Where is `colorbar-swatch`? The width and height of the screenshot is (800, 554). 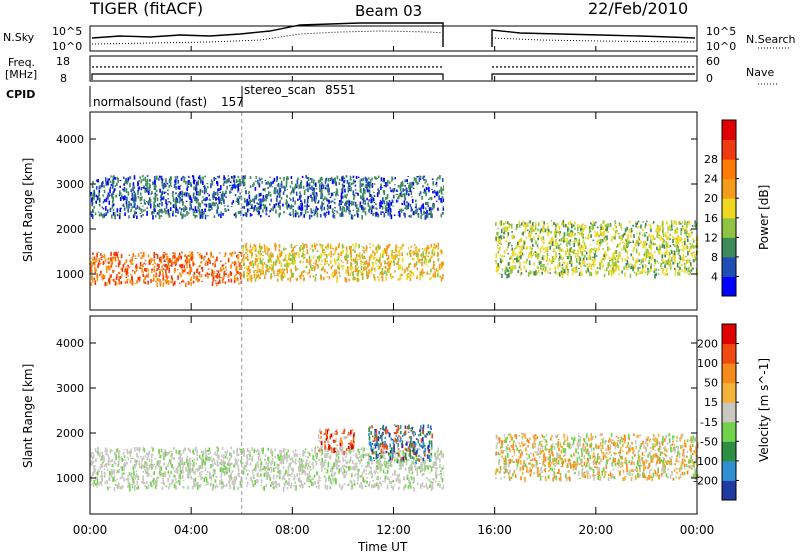
colorbar-swatch is located at coordinates (729, 227).